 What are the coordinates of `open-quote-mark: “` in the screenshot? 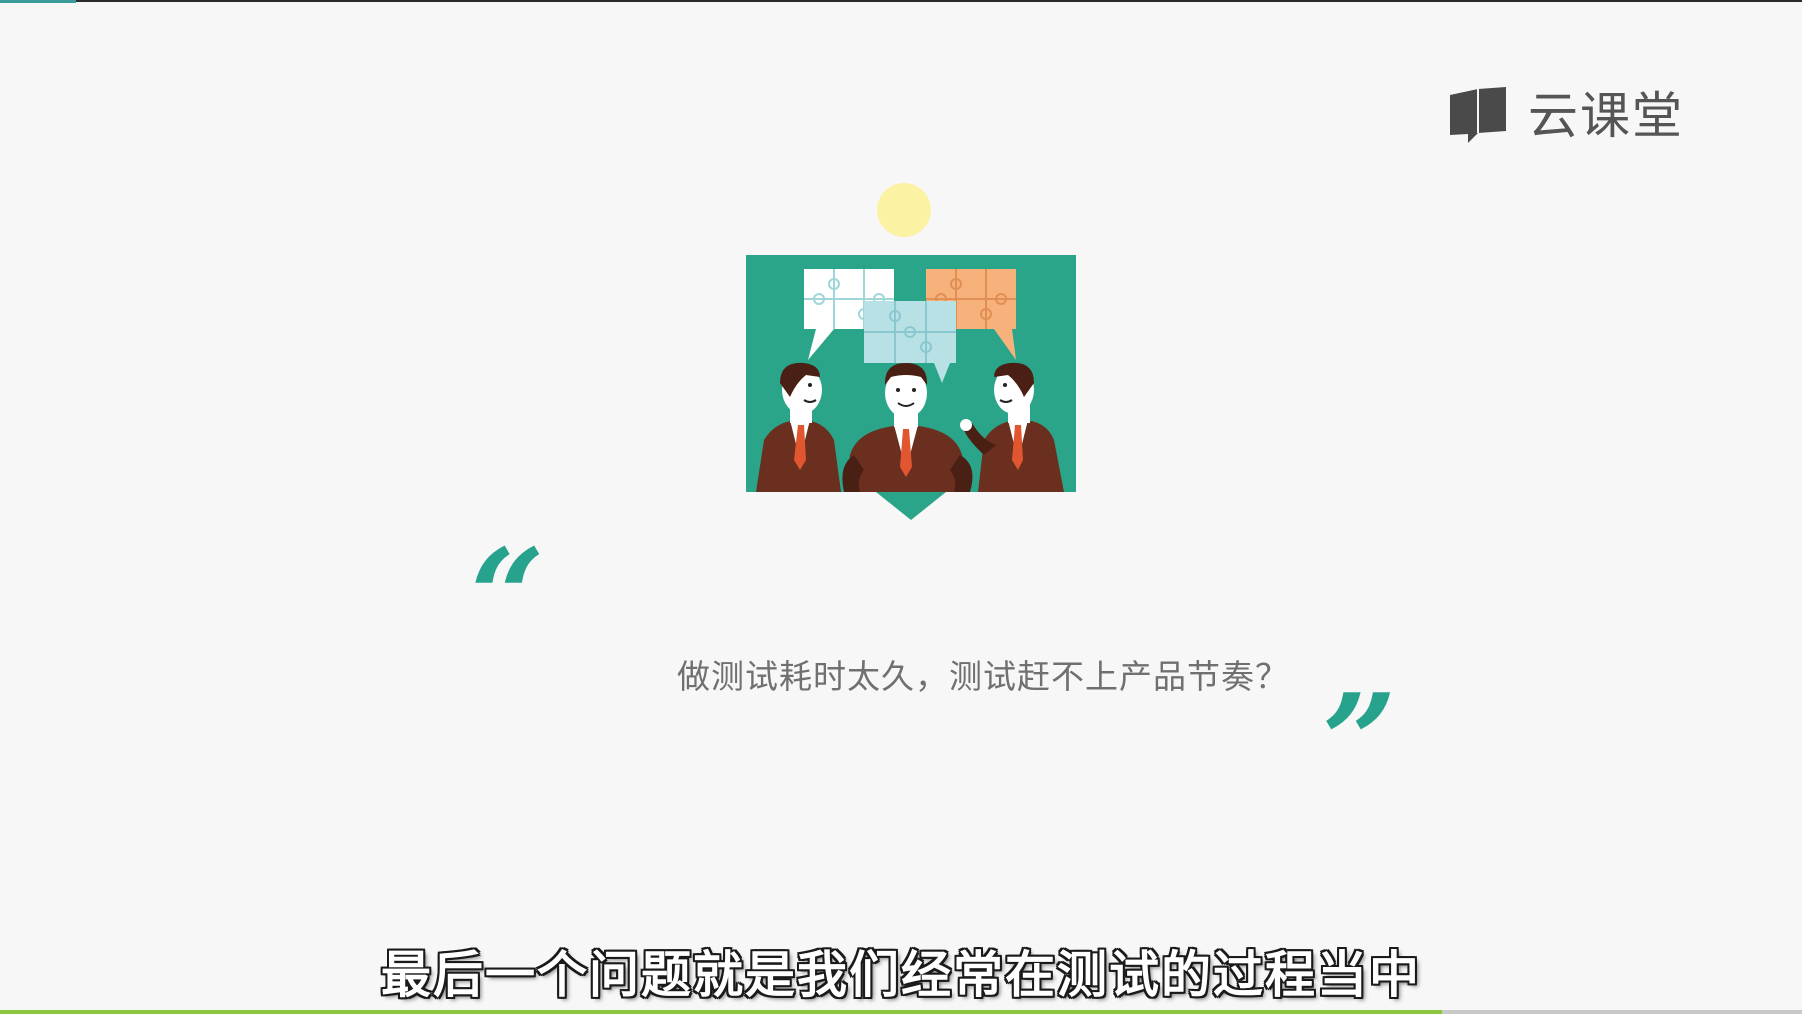 It's located at (507, 596).